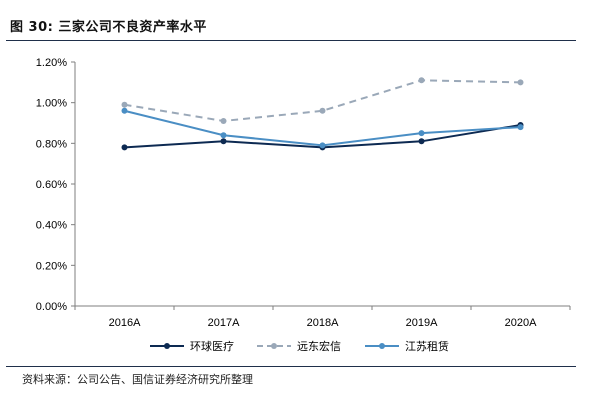 Image resolution: width=599 pixels, height=401 pixels. Describe the element at coordinates (125, 323) in the screenshot. I see `x-tick-label: 2016A` at that location.